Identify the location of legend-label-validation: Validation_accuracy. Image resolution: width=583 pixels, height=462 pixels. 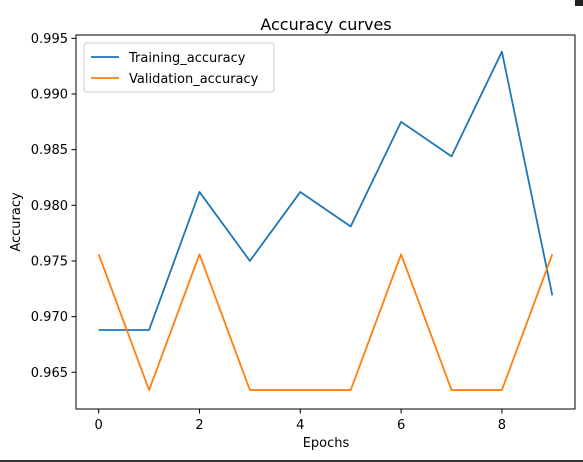
(194, 79).